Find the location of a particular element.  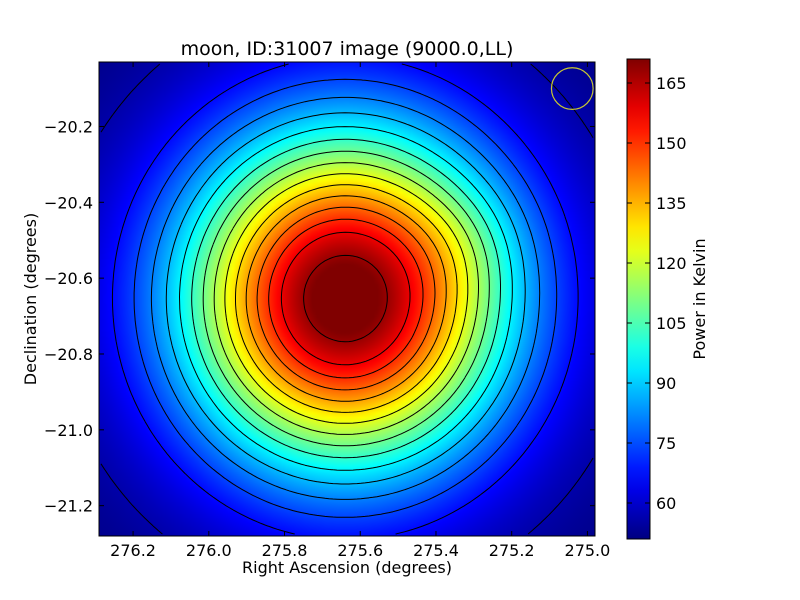

colorbar-gradient is located at coordinates (638, 299).